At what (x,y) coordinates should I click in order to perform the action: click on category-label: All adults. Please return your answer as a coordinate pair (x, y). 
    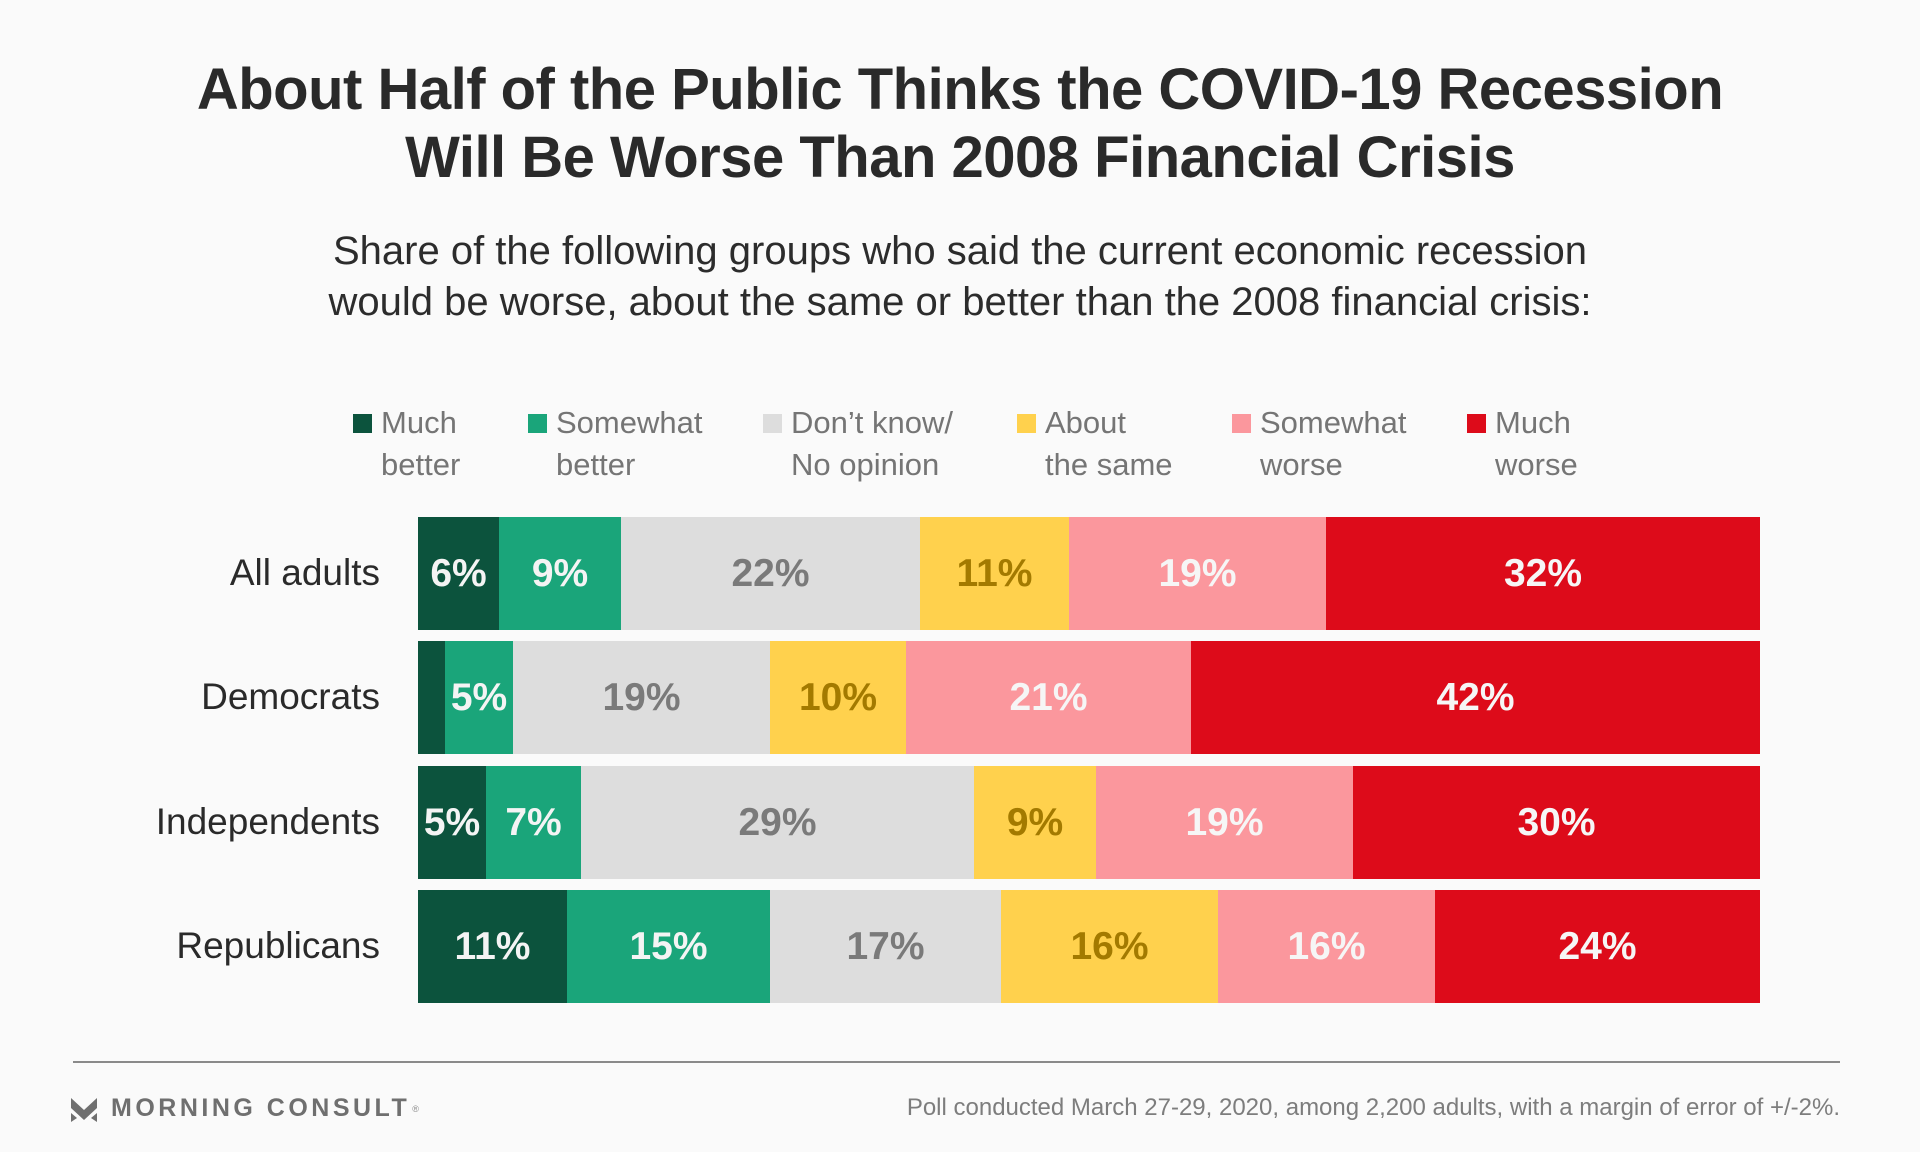
    Looking at the image, I should click on (304, 572).